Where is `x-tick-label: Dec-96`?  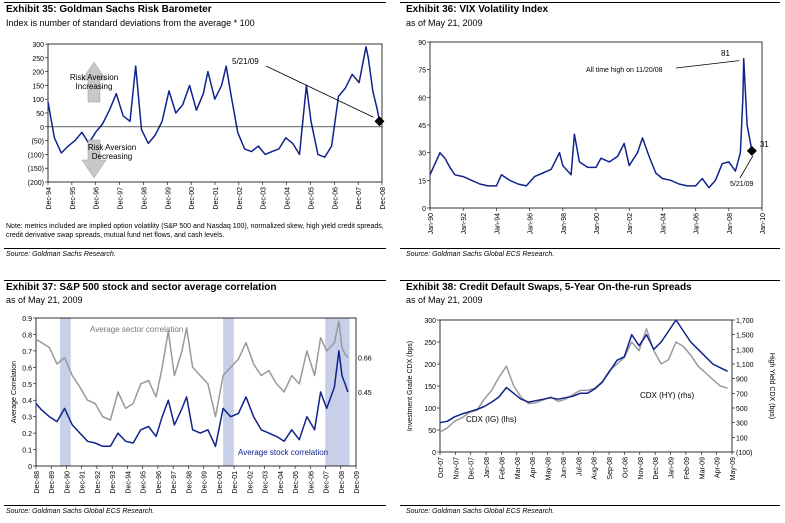
x-tick-label: Dec-96 is located at coordinates (159, 482).